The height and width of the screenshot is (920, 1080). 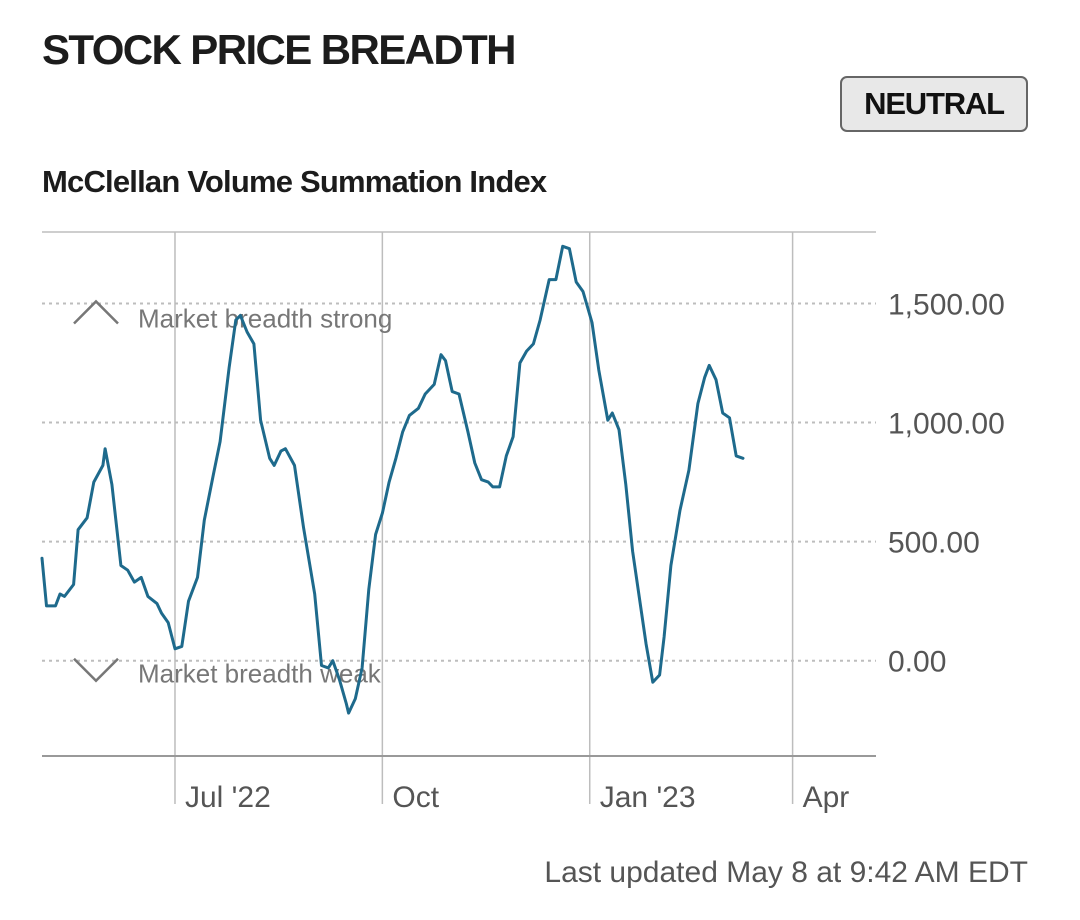 What do you see at coordinates (786, 872) in the screenshot?
I see `last-updated-text: Last updated May 8 at 9:42 AM EDT` at bounding box center [786, 872].